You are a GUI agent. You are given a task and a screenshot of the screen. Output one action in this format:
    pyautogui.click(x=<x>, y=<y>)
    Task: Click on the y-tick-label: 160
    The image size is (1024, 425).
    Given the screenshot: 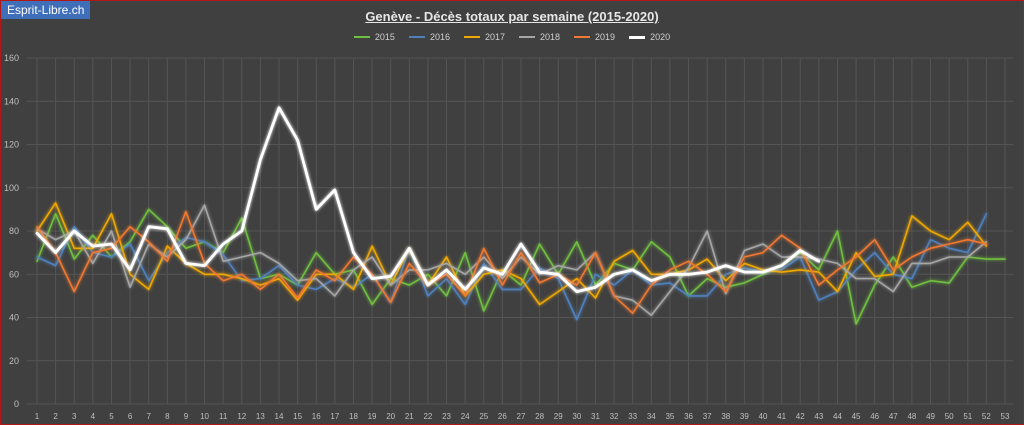 What is the action you would take?
    pyautogui.click(x=11, y=58)
    